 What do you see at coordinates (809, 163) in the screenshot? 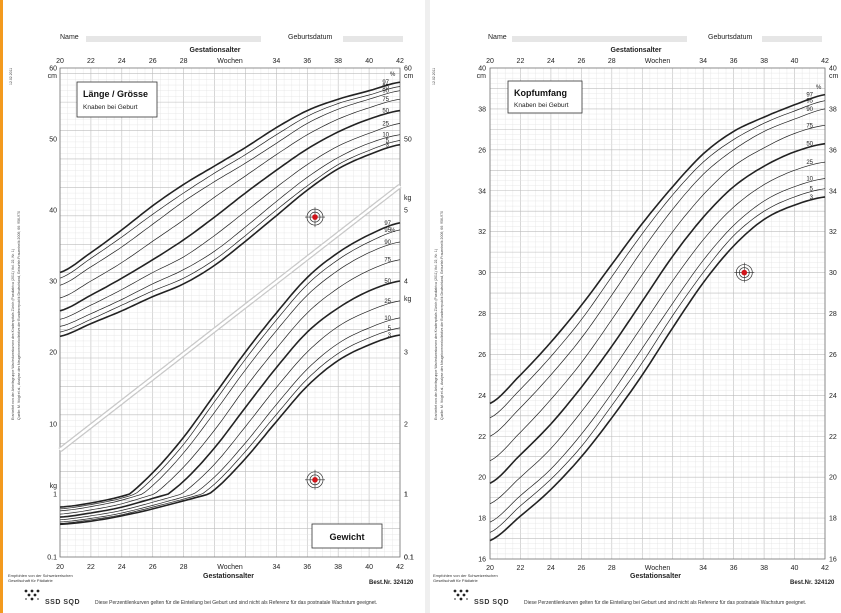
I see `head-percentile-label: 25` at bounding box center [809, 163].